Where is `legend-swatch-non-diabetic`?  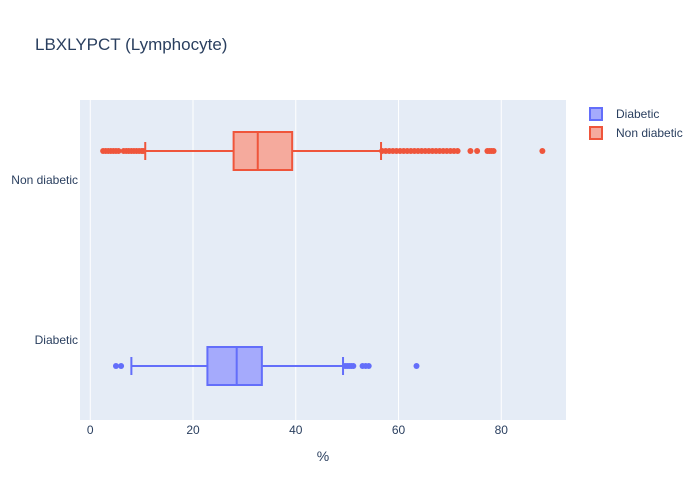 legend-swatch-non-diabetic is located at coordinates (596, 133).